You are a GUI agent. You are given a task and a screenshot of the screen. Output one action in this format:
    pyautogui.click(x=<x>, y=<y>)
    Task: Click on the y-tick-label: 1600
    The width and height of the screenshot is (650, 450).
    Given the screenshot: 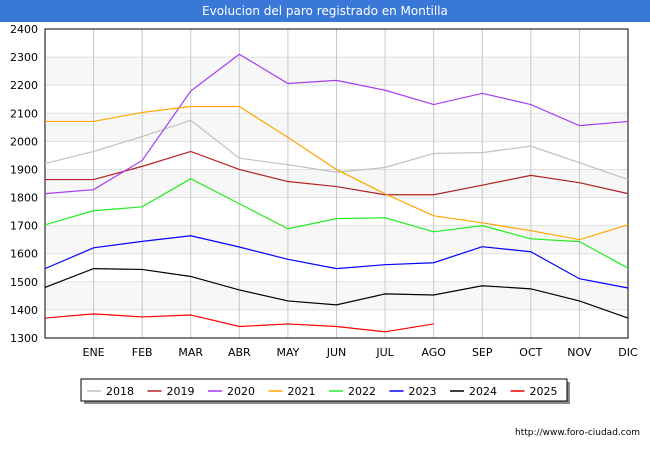 What is the action you would take?
    pyautogui.click(x=24, y=254)
    